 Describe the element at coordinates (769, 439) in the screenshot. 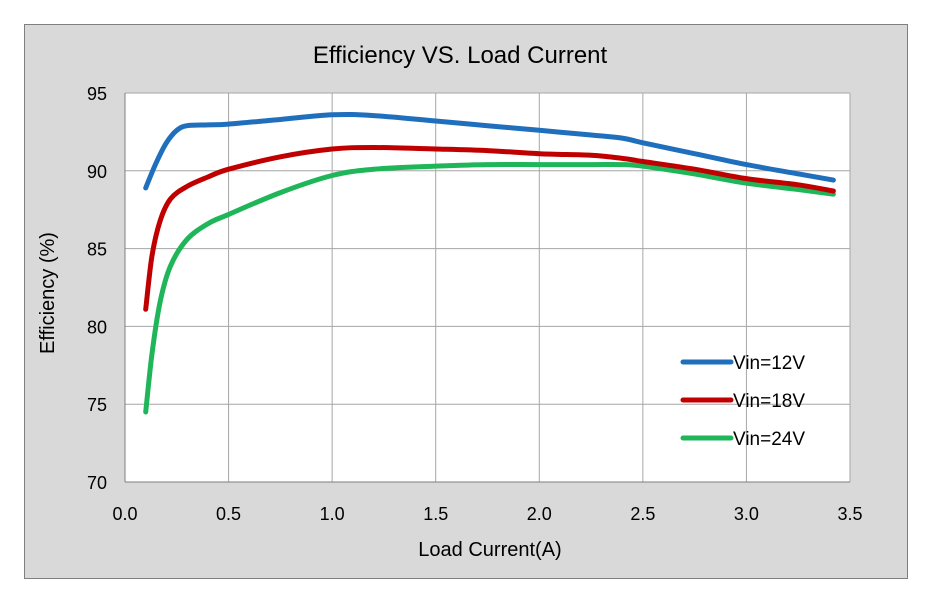

I see `legend-label: Vin=24V` at that location.